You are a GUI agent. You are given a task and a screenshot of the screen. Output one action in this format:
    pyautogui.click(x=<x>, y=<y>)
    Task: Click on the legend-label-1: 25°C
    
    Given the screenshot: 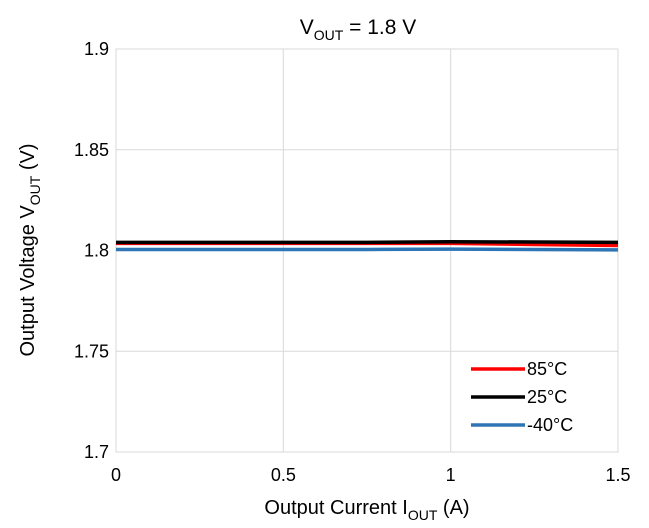 What is the action you would take?
    pyautogui.click(x=547, y=397)
    